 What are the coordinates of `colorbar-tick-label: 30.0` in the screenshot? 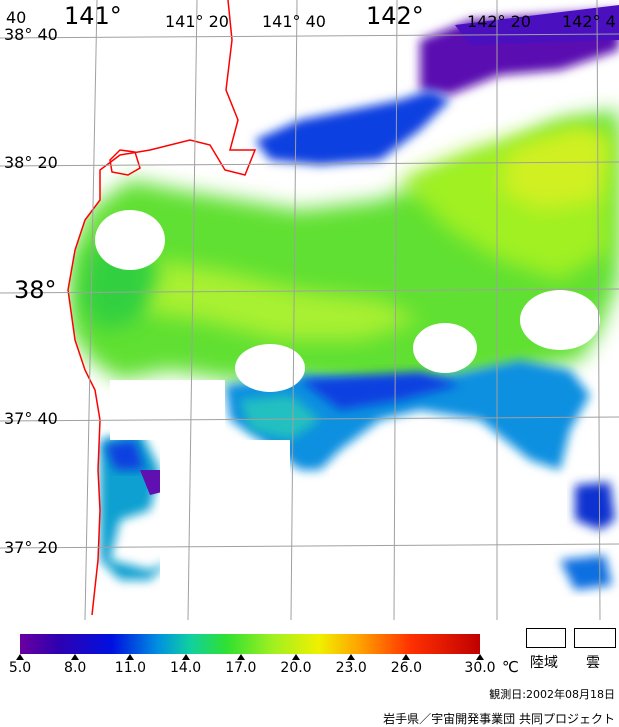 It's located at (480, 668).